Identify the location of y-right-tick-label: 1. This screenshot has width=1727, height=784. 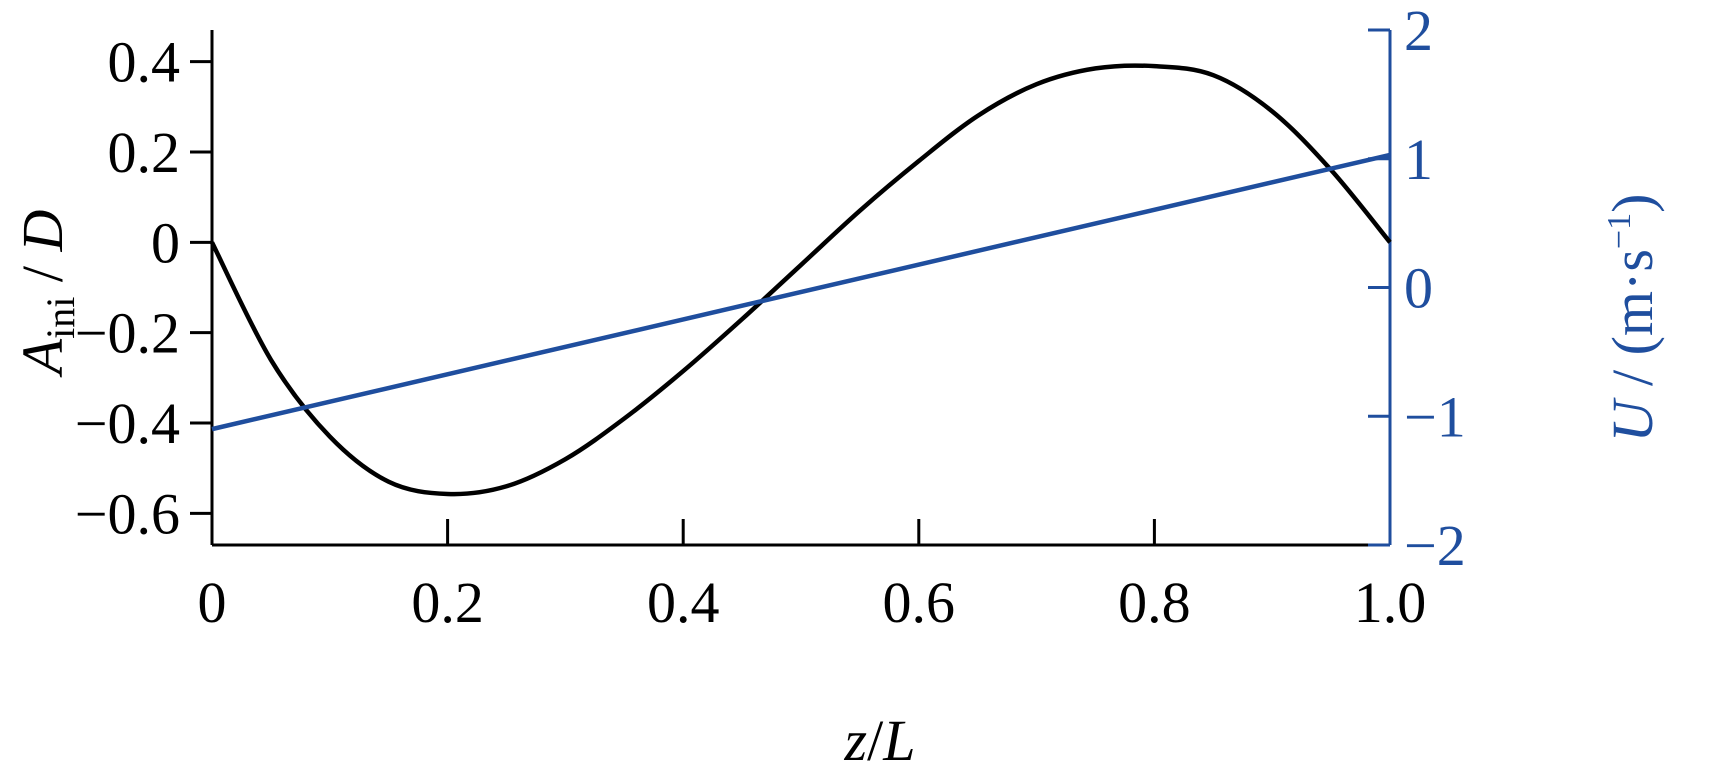
(1418, 159).